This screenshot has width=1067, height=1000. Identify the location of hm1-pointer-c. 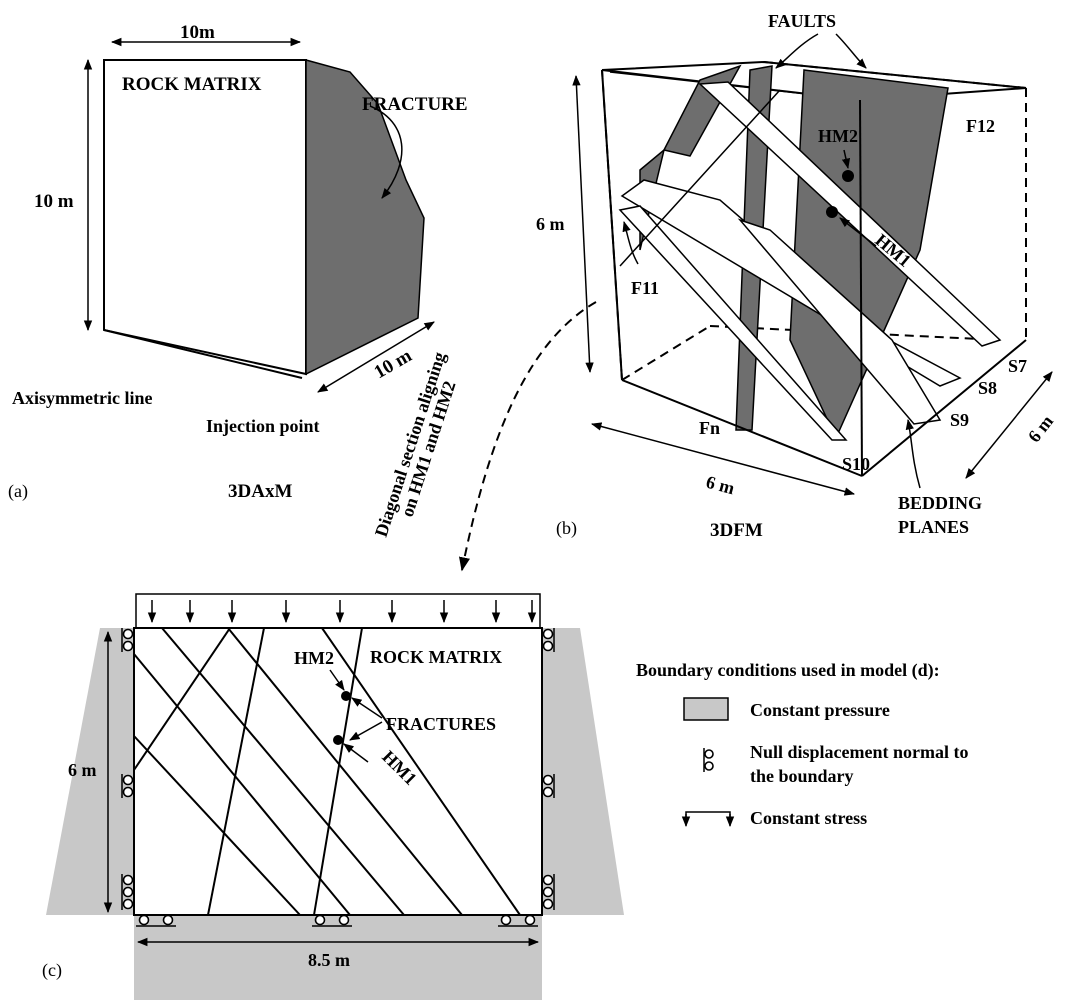
(356, 753).